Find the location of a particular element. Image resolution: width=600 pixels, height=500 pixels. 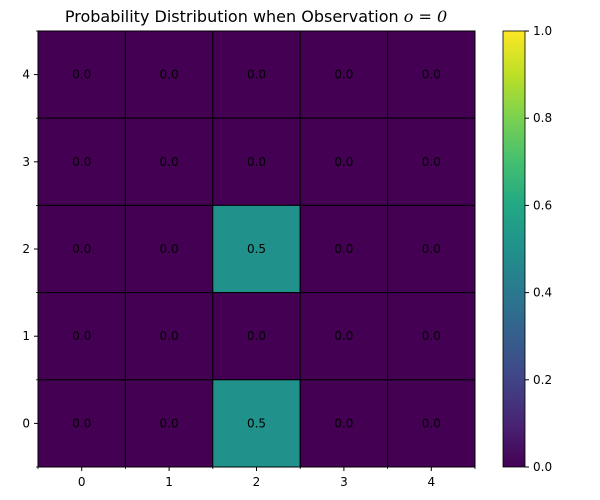

colorbar-tick-label: 0.6 is located at coordinates (542, 205).